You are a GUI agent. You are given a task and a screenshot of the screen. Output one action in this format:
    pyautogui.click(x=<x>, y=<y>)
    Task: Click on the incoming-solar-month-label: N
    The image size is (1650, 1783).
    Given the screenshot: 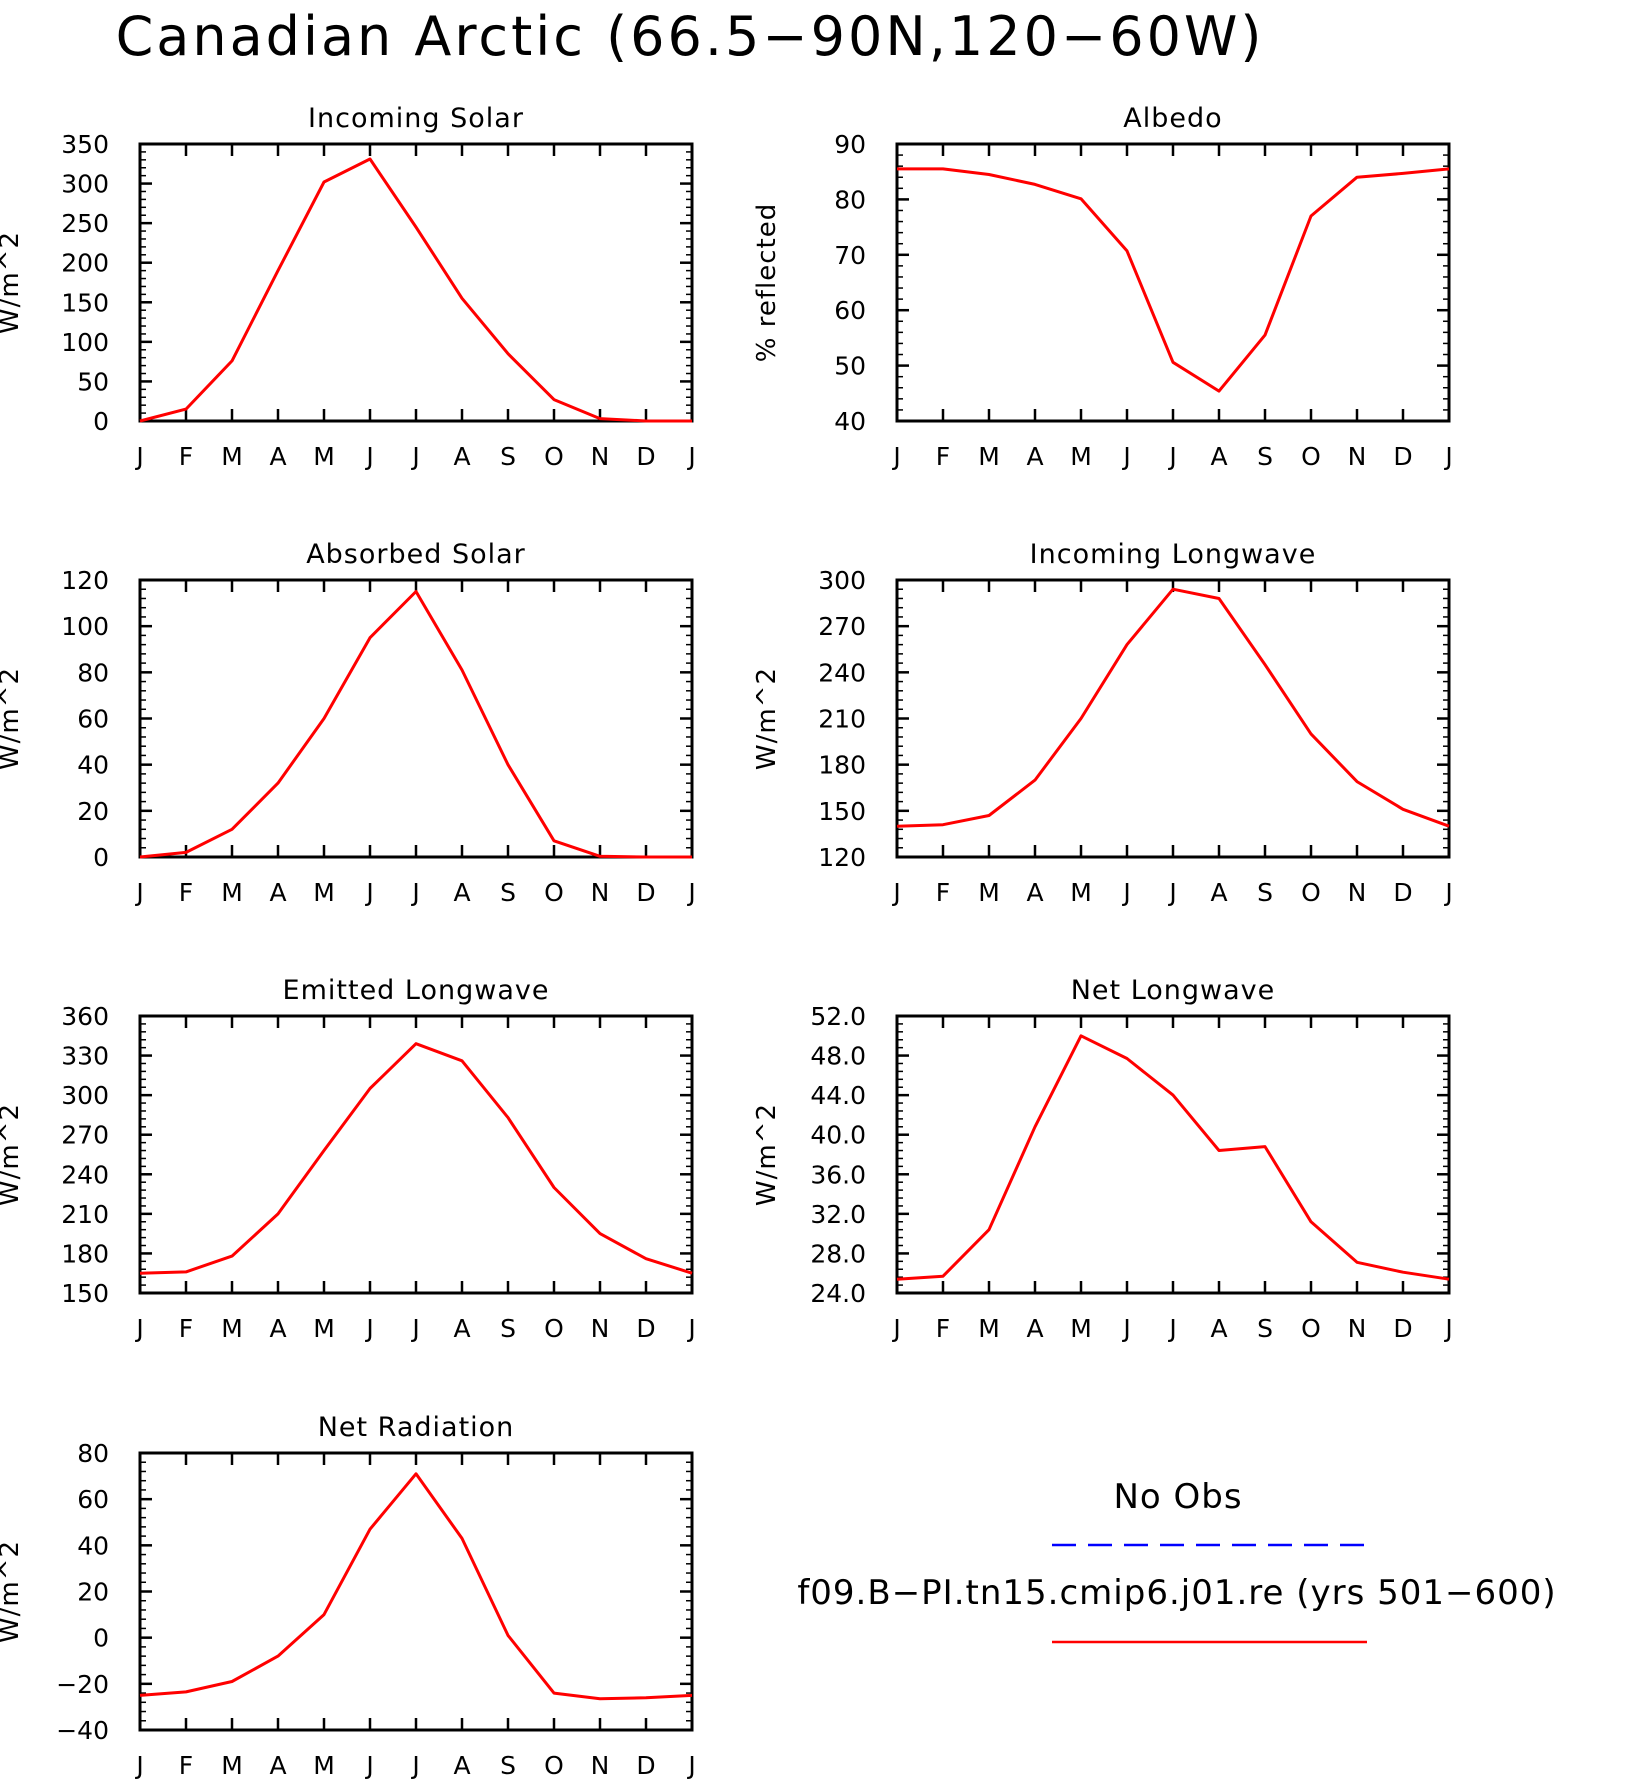 What is the action you would take?
    pyautogui.click(x=600, y=456)
    